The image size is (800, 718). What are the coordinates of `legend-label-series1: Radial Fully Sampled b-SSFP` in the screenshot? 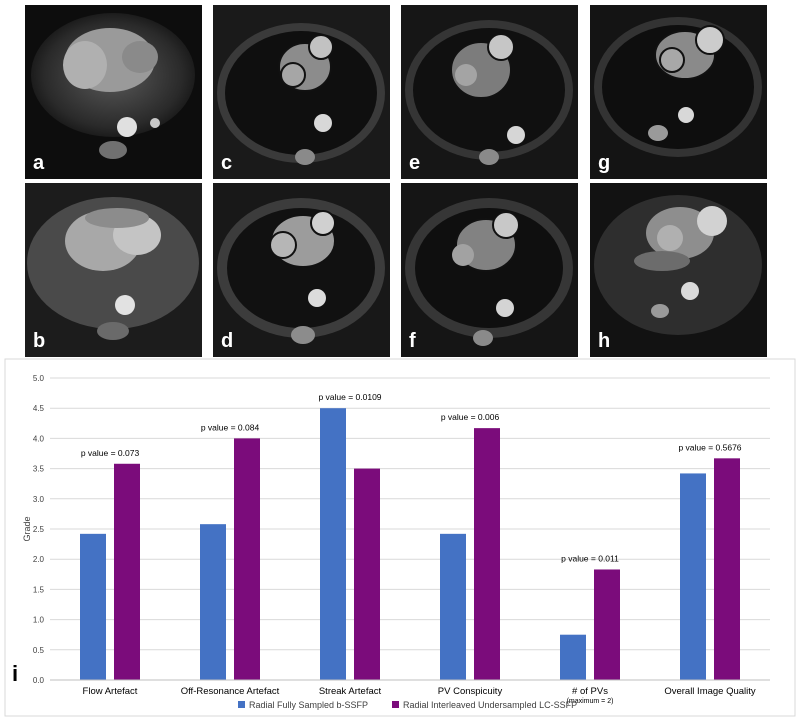 It's located at (308, 705).